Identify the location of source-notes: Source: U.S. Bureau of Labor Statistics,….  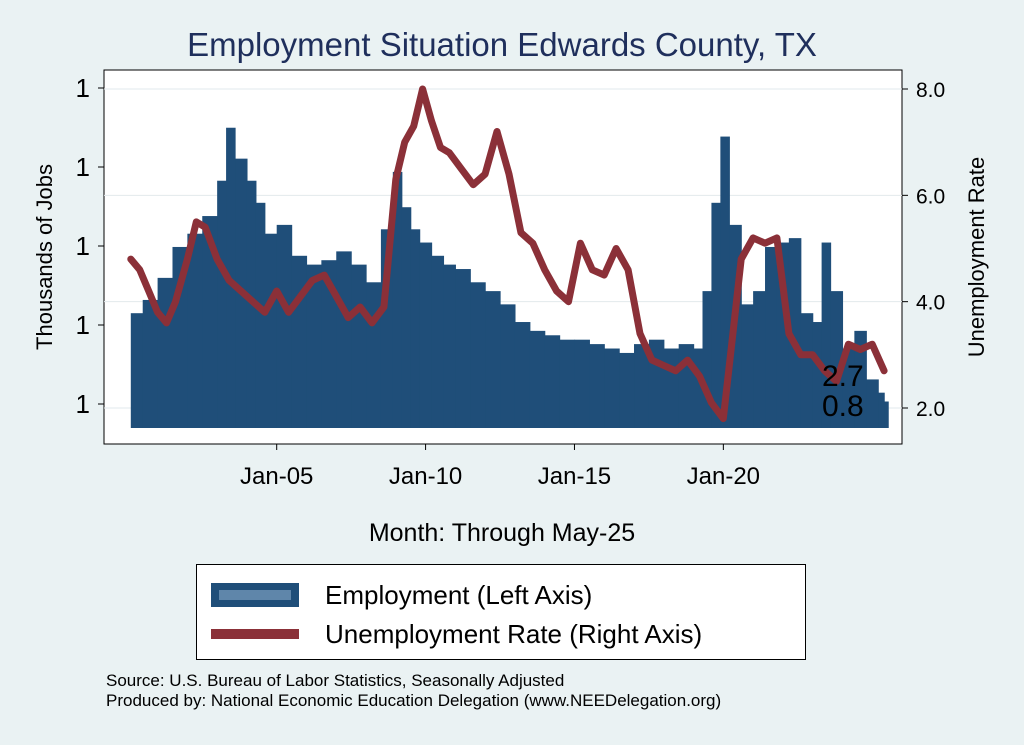
(413, 691).